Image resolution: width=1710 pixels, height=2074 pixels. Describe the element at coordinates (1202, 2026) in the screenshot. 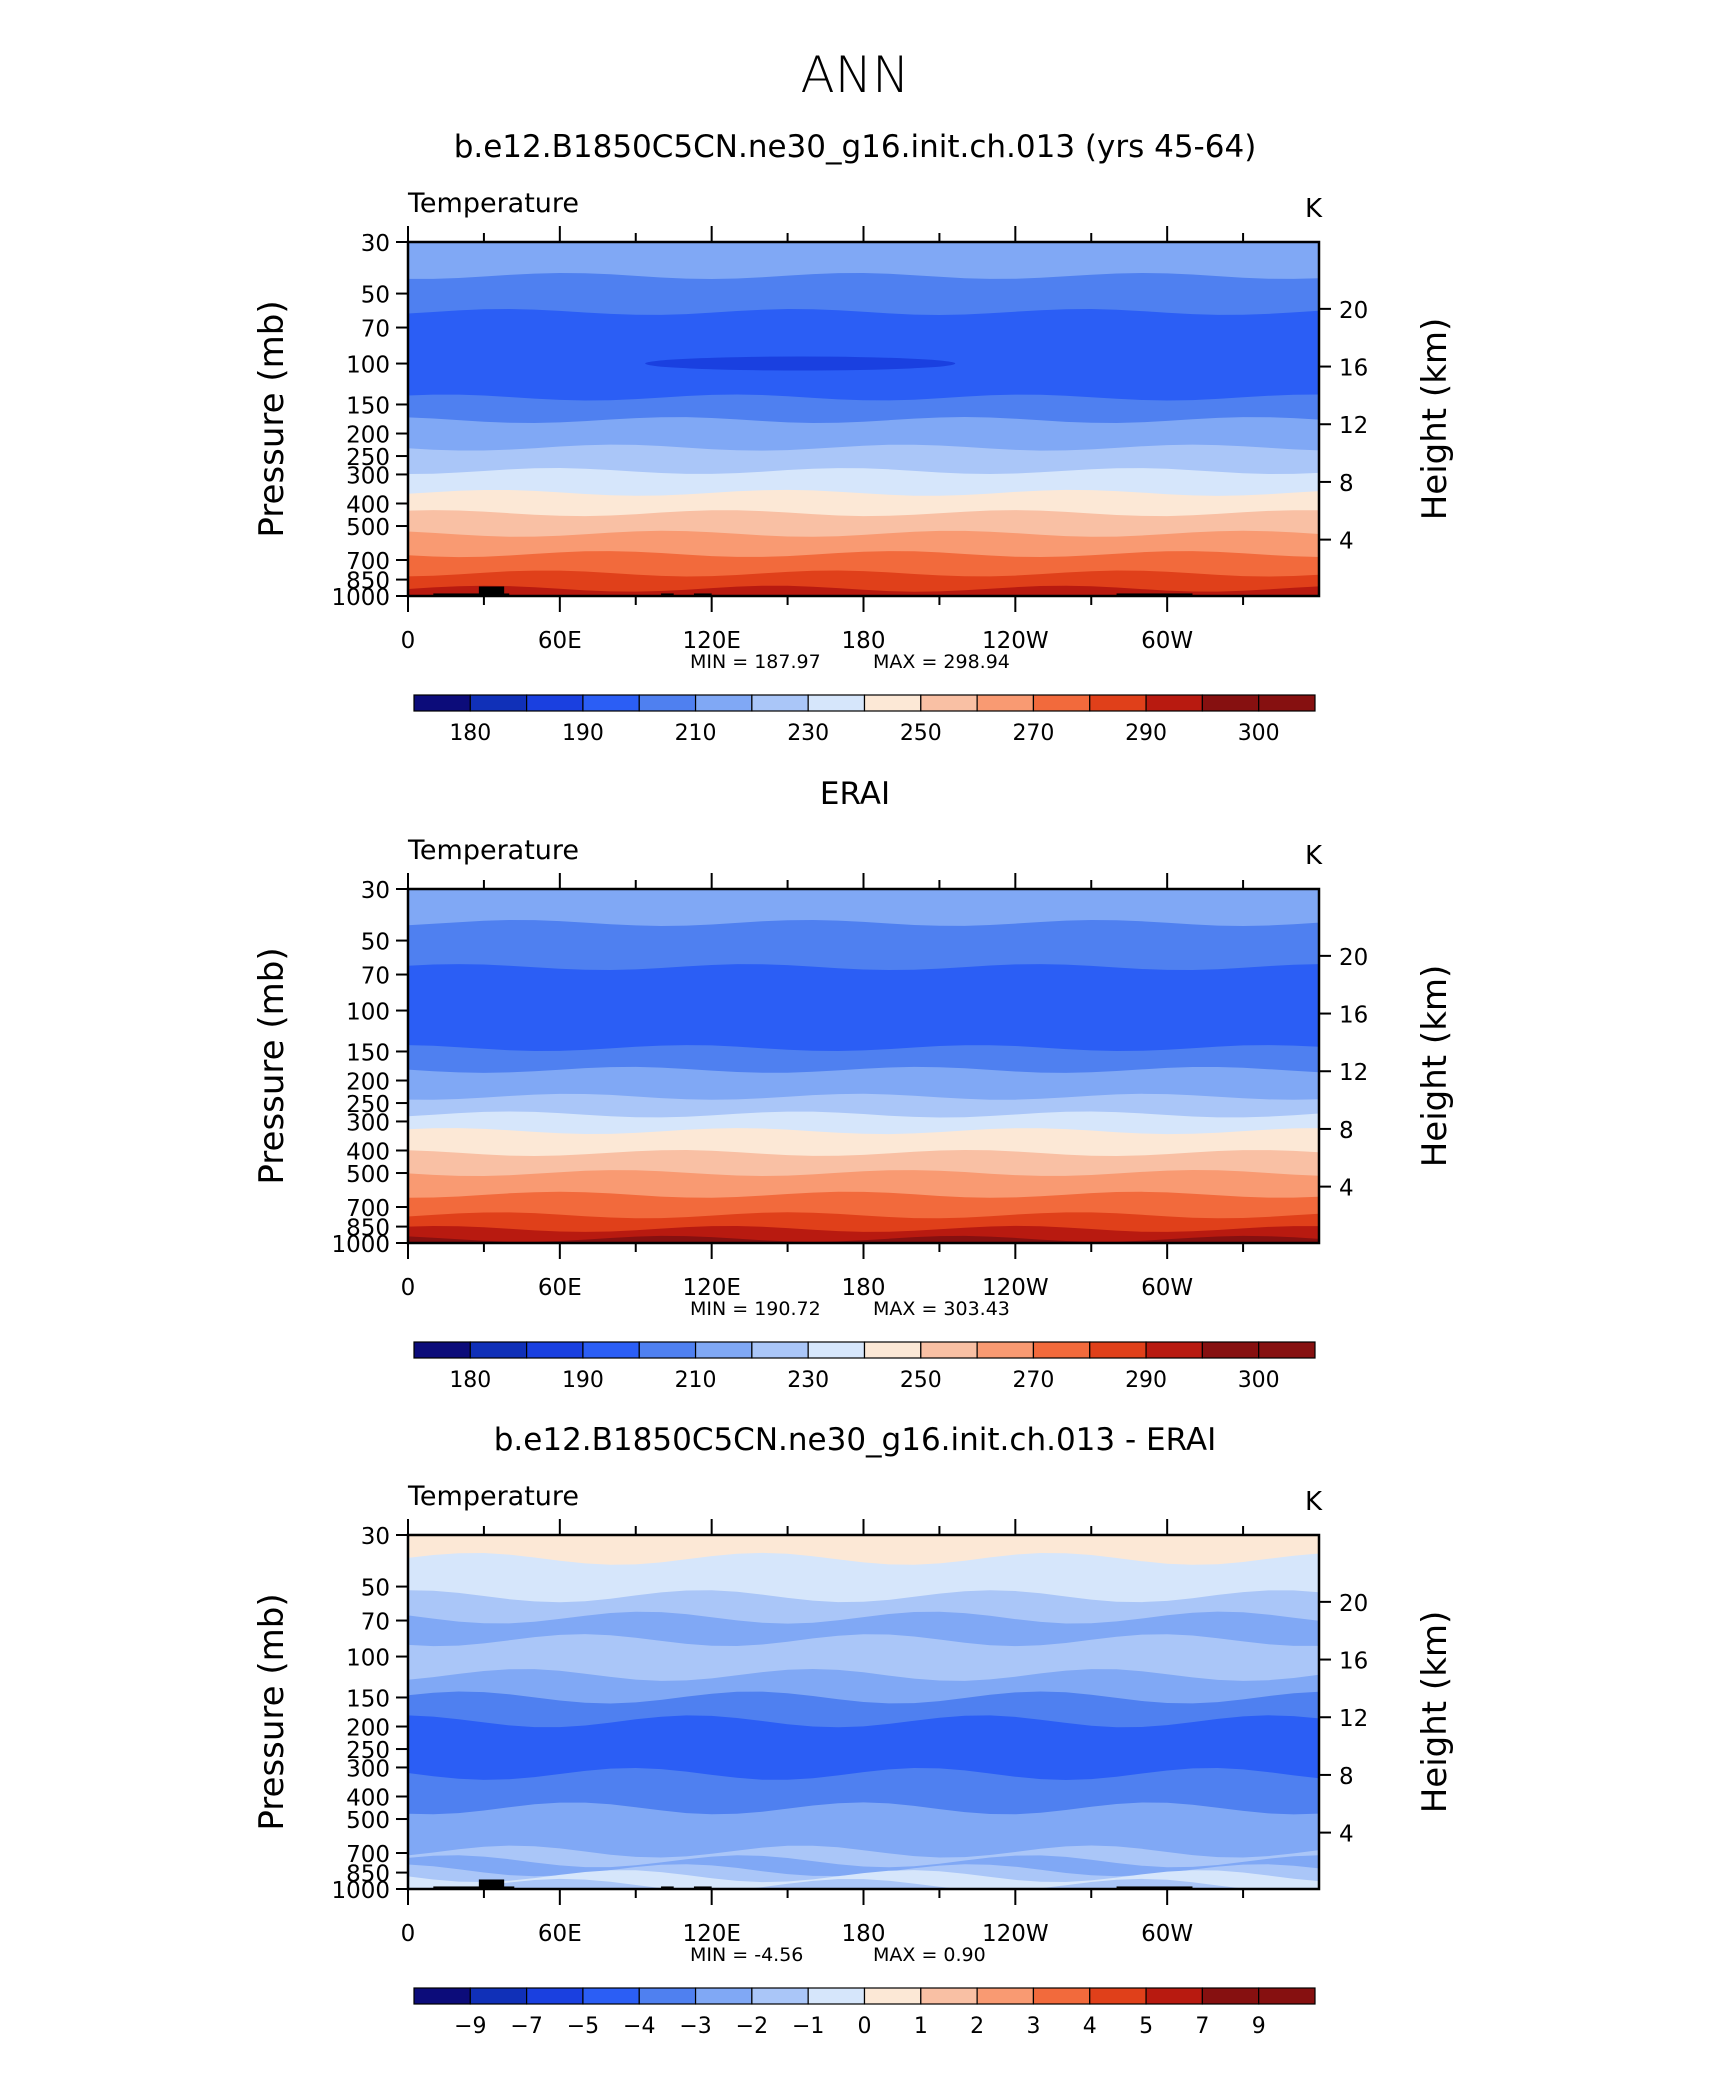

I see `colorbar-label: 7` at that location.